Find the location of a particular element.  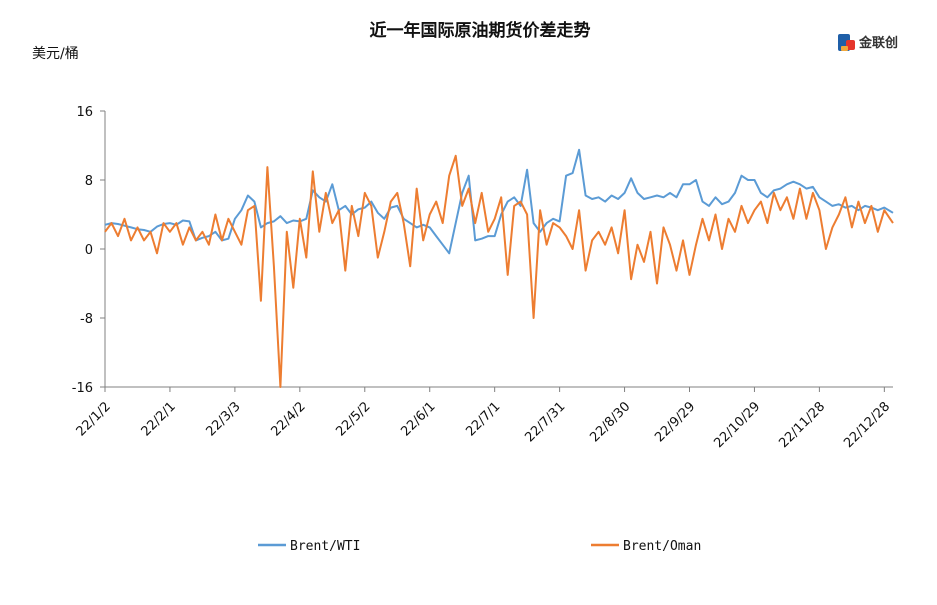

legend: Brent/WTI Brent/Oman is located at coordinates (479, 546).